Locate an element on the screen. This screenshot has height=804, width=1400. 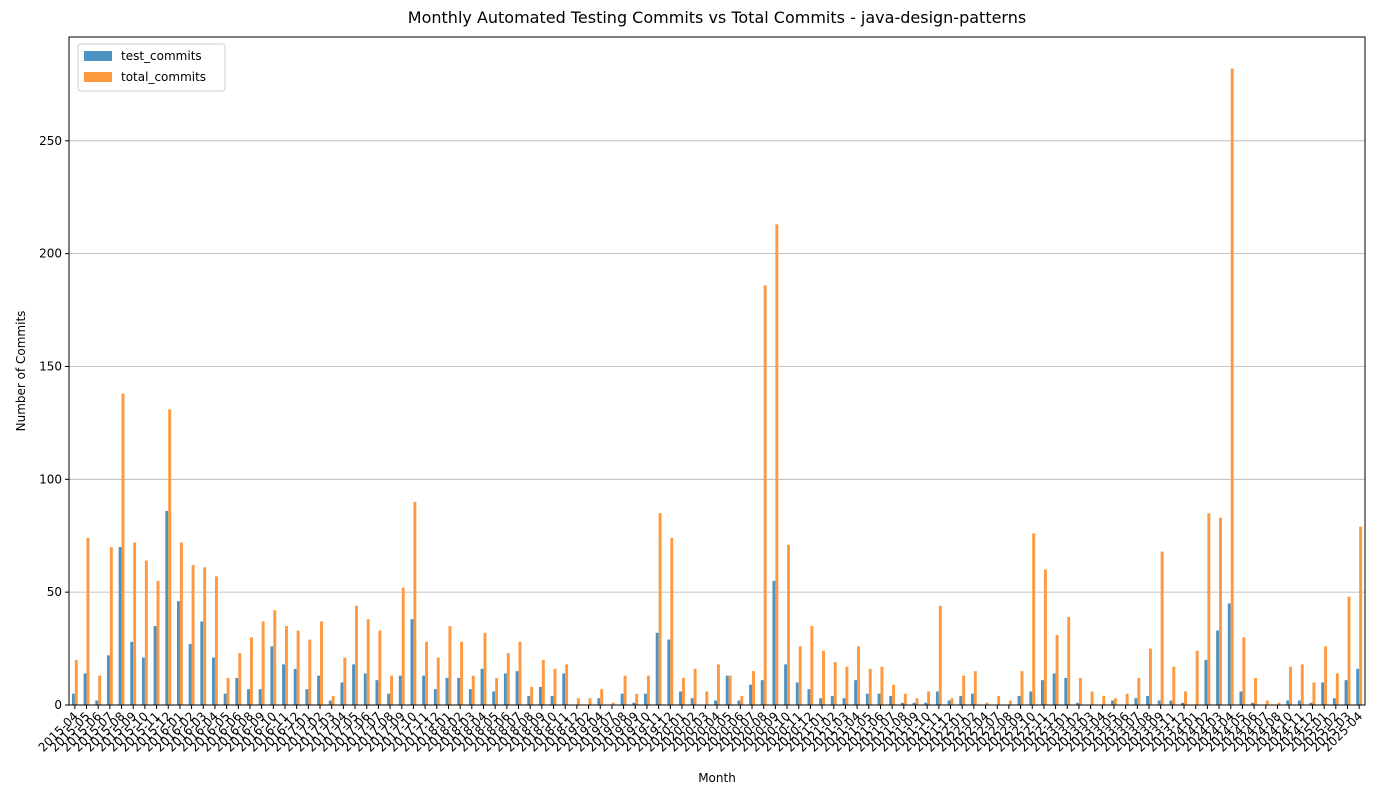
y-tick-label: 100 is located at coordinates (50, 479).